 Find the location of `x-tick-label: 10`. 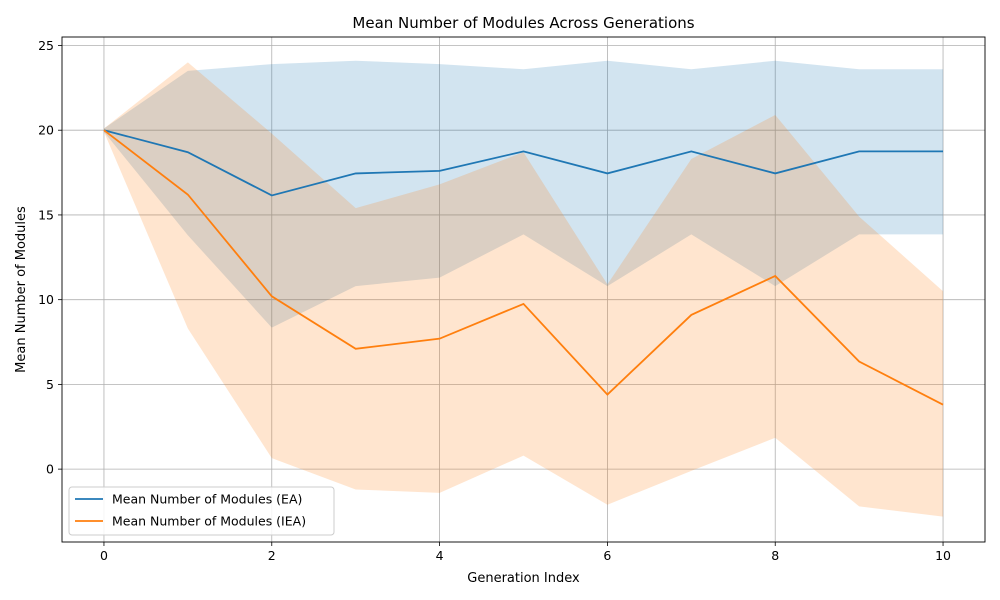

x-tick-label: 10 is located at coordinates (943, 555).